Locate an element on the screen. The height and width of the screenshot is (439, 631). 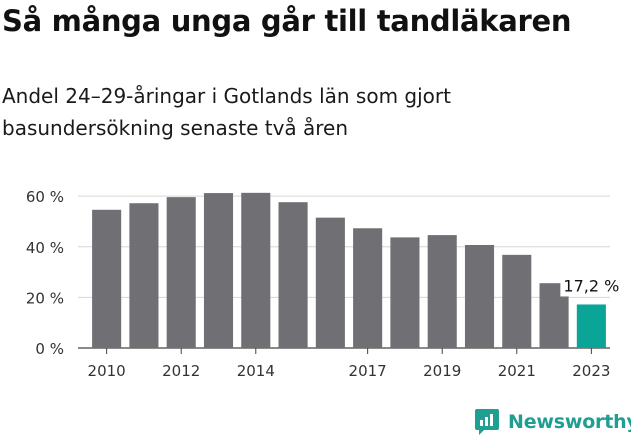
x-tick-label: 2014 is located at coordinates (256, 371).